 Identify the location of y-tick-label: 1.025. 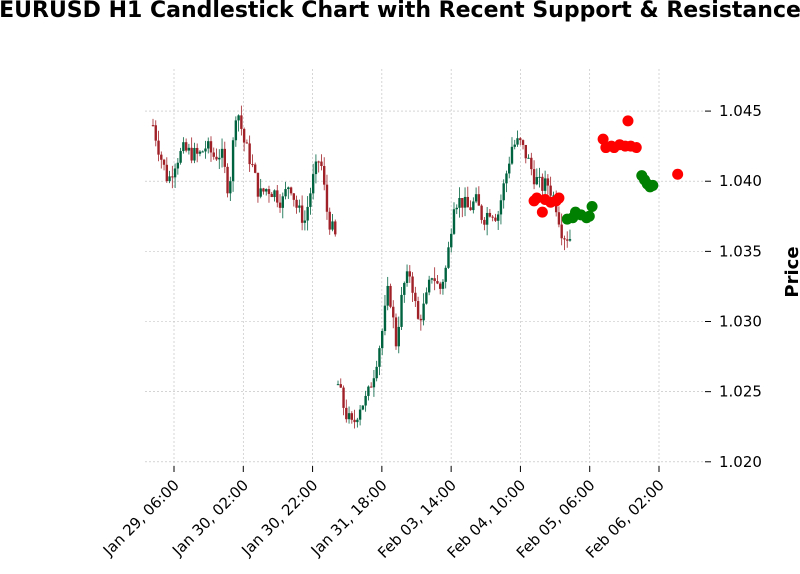
(740, 392).